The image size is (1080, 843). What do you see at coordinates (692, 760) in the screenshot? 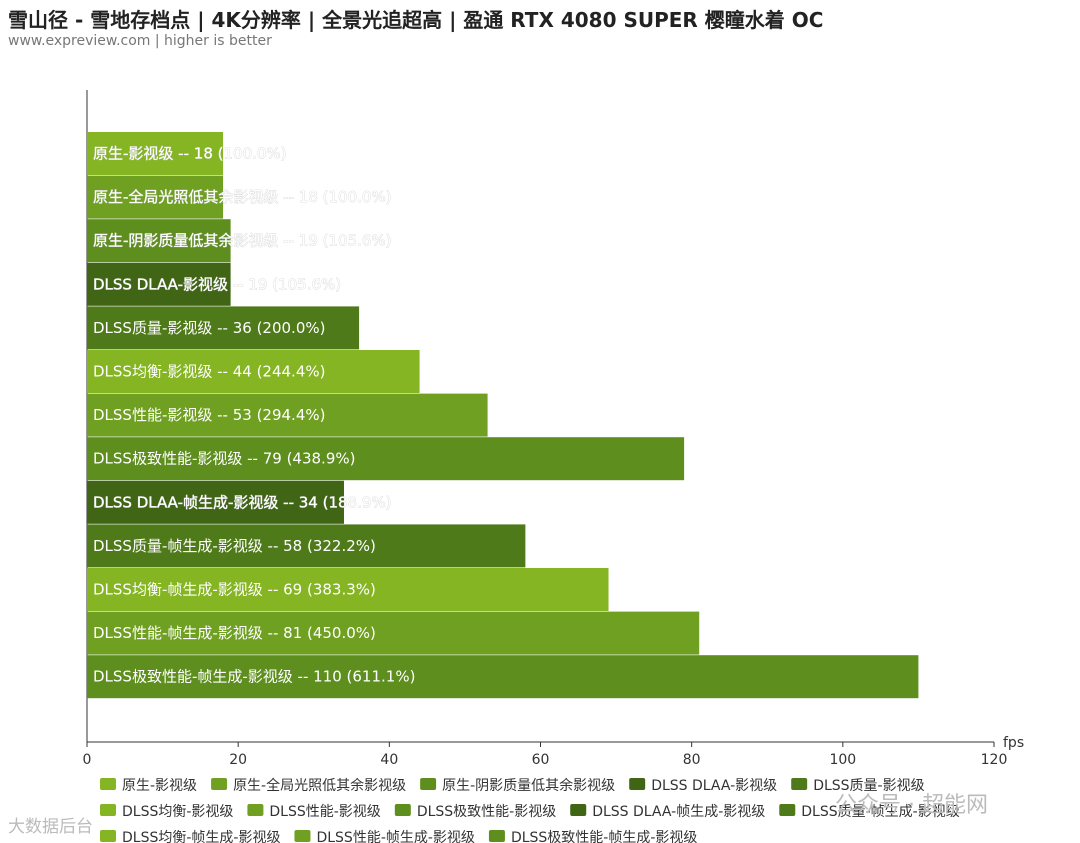
I see `x-tick-label-80: 80` at bounding box center [692, 760].